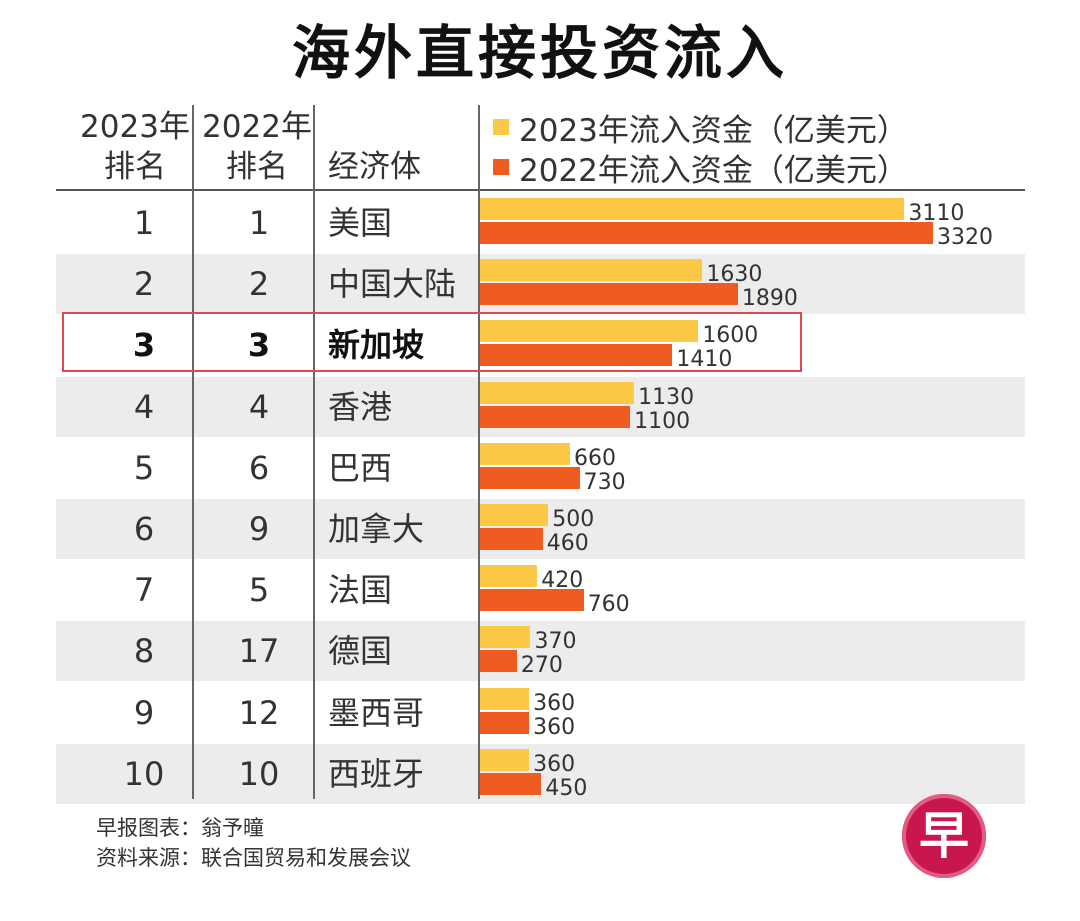 This screenshot has width=1080, height=921. I want to click on highlight-box-singapore, so click(432, 342).